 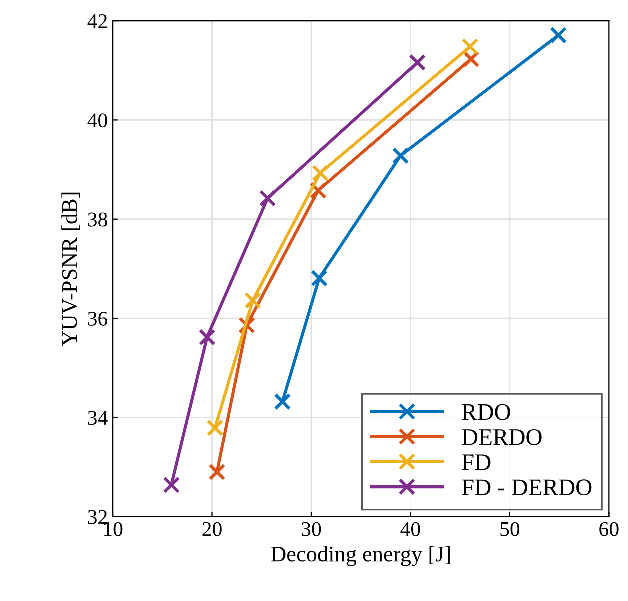 What do you see at coordinates (527, 488) in the screenshot?
I see `legend-label: FD - DERDO` at bounding box center [527, 488].